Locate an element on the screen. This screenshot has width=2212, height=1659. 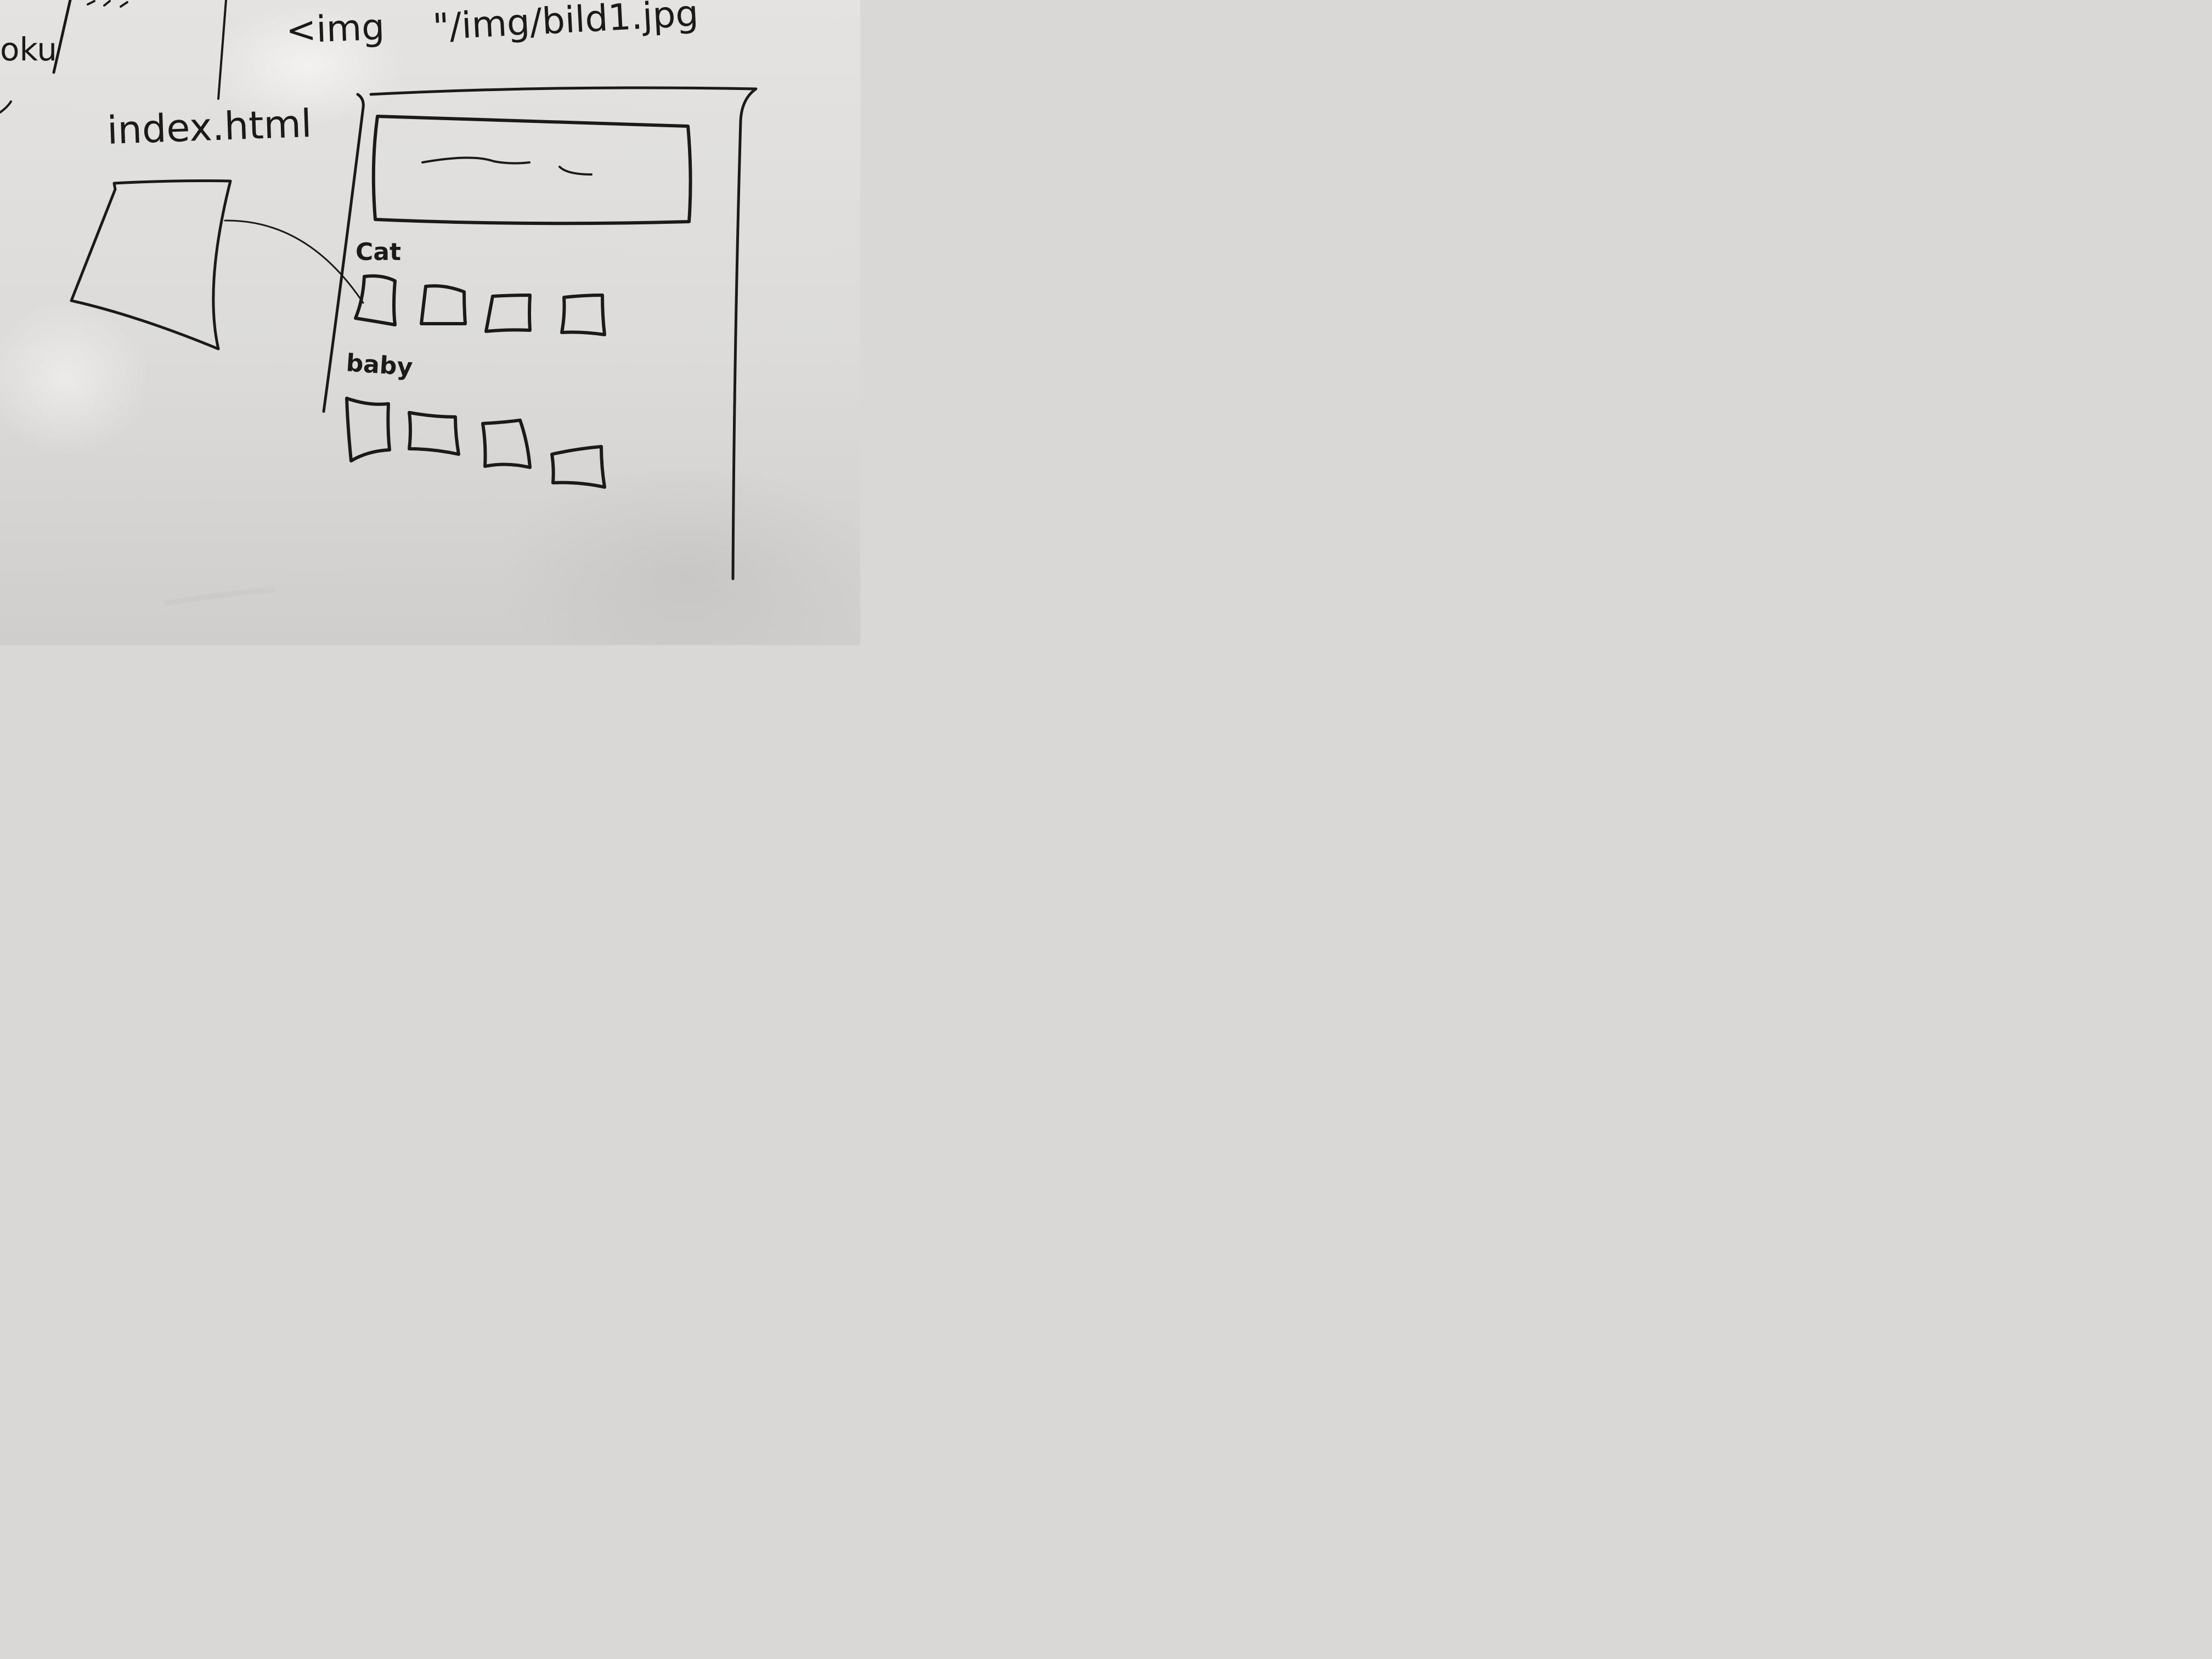
section-2-label: baby is located at coordinates (380, 365).